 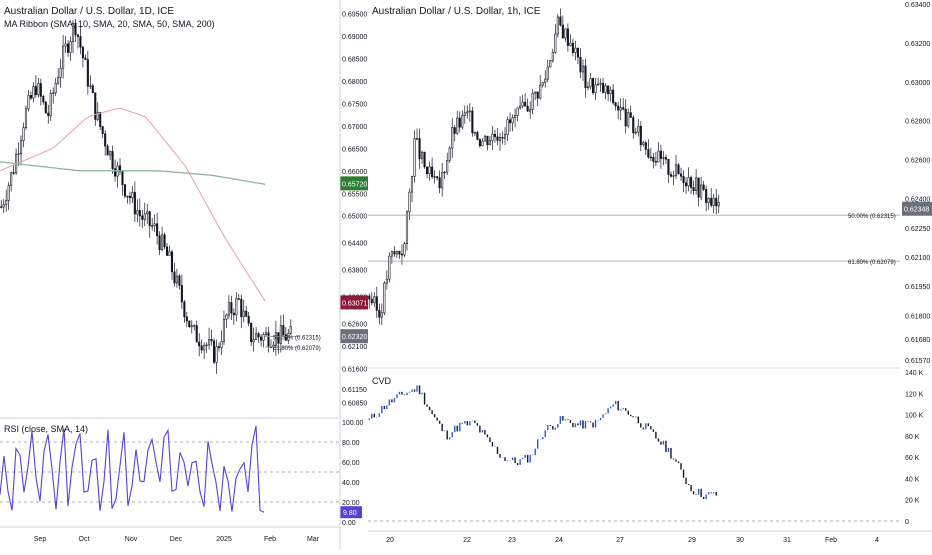 What do you see at coordinates (354, 390) in the screenshot?
I see `left-y-tick-label: 0.61150` at bounding box center [354, 390].